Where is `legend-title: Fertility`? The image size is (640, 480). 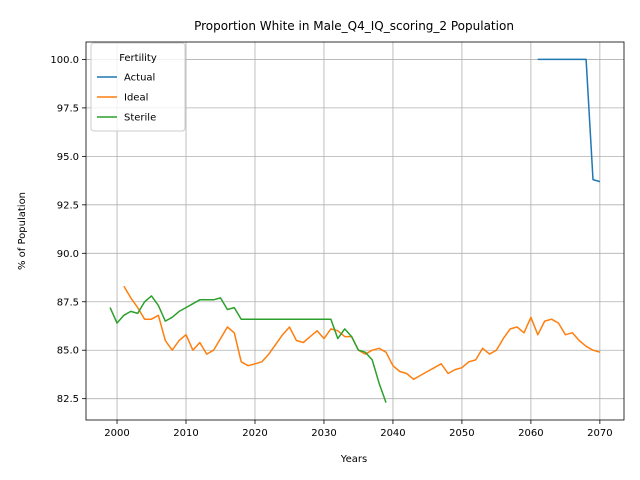 legend-title: Fertility is located at coordinates (138, 58).